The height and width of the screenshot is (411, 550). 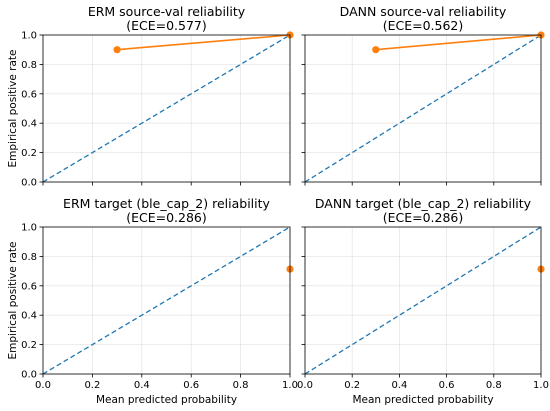 I want to click on panel-title: DANN source-val reliability, so click(x=423, y=11).